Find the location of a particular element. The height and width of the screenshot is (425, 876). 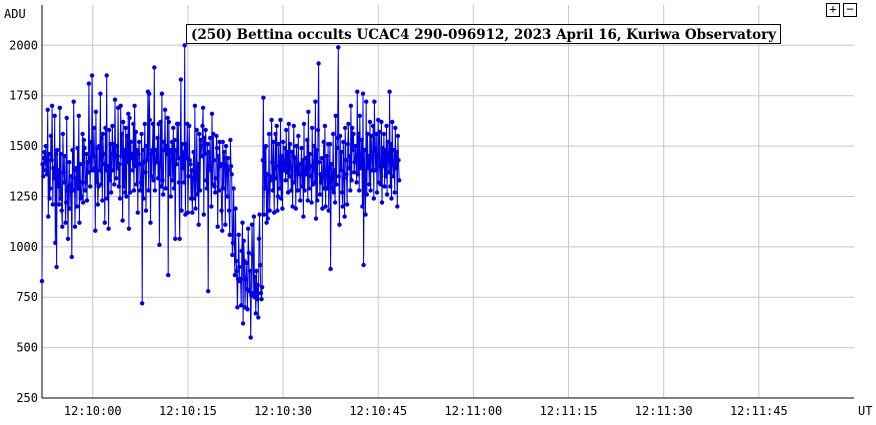

x-tick-label: 12:10:45 is located at coordinates (378, 411).